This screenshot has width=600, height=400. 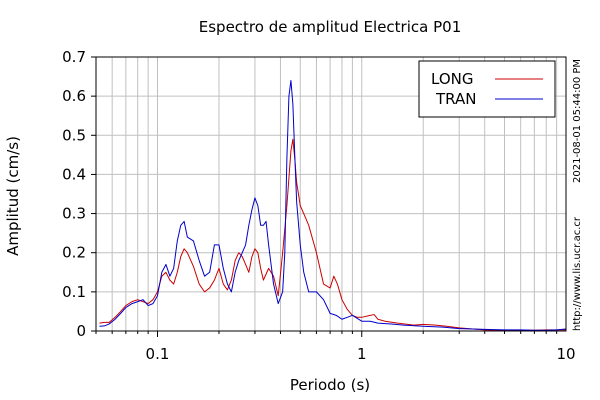 What do you see at coordinates (565, 354) in the screenshot?
I see `x-tick-label: 10` at bounding box center [565, 354].